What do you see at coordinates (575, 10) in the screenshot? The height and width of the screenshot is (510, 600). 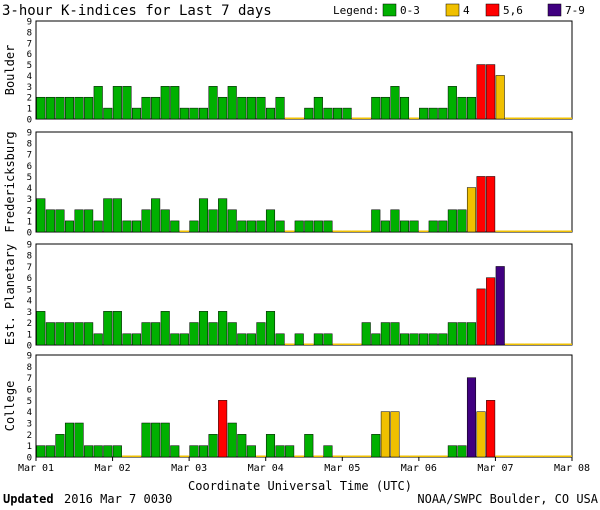 I see `legend-item-7-9: 7-9` at bounding box center [575, 10].